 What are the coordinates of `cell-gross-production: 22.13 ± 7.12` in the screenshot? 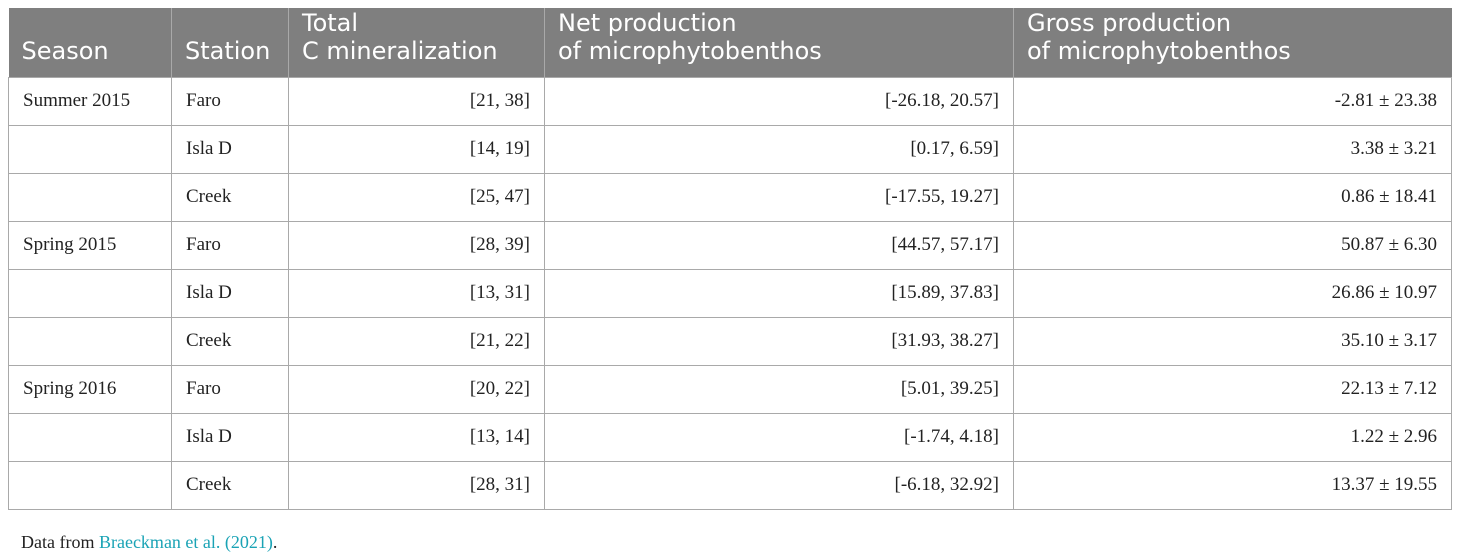 It's located at (1232, 389).